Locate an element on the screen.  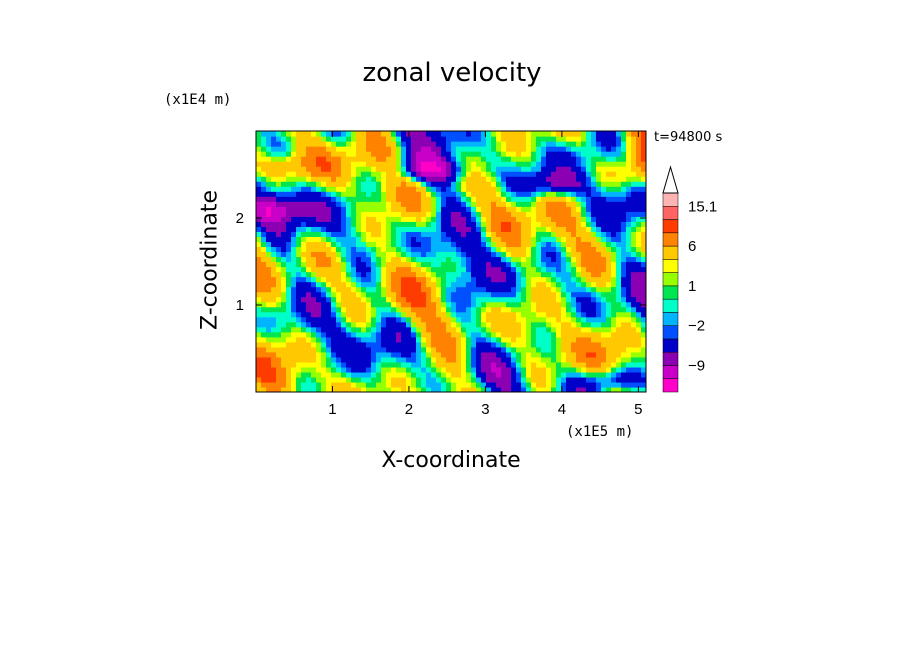
y-unit-label: (x1E4 m) is located at coordinates (198, 100).